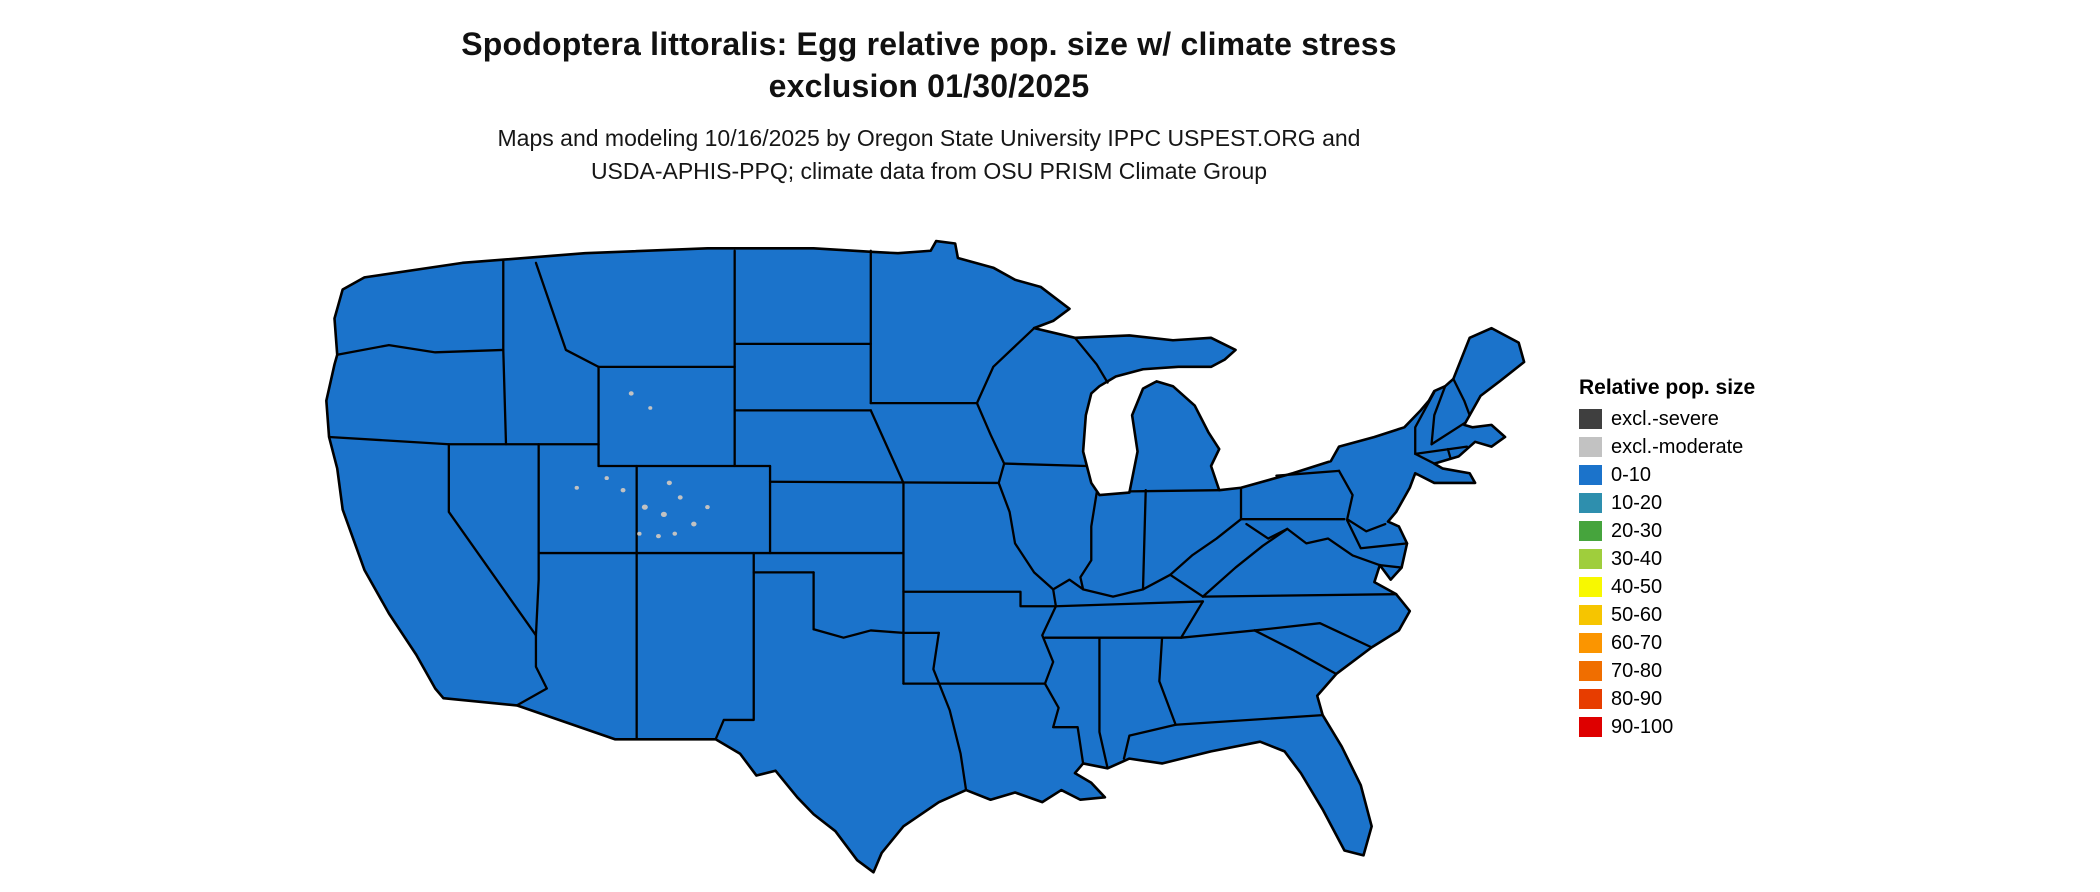 The image size is (2100, 892). I want to click on legend-label: 10-20, so click(1637, 503).